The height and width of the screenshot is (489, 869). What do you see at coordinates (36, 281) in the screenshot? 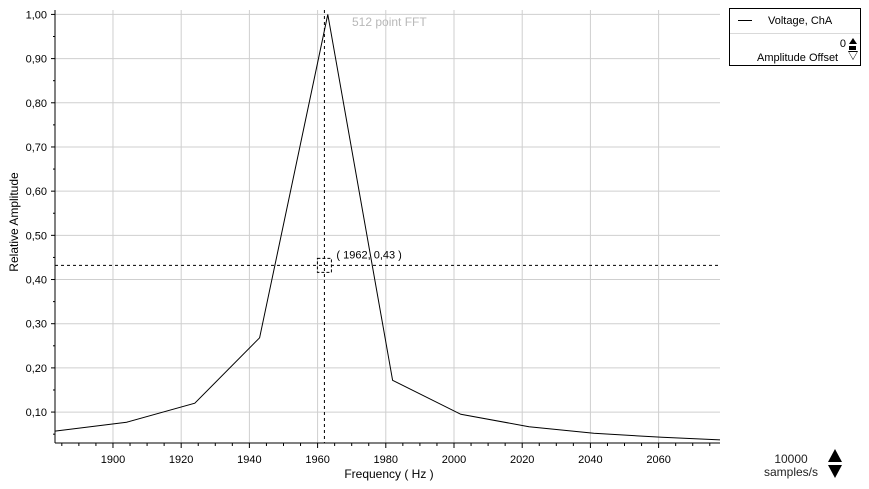
I see `y-tick-label: 0,40` at bounding box center [36, 281].